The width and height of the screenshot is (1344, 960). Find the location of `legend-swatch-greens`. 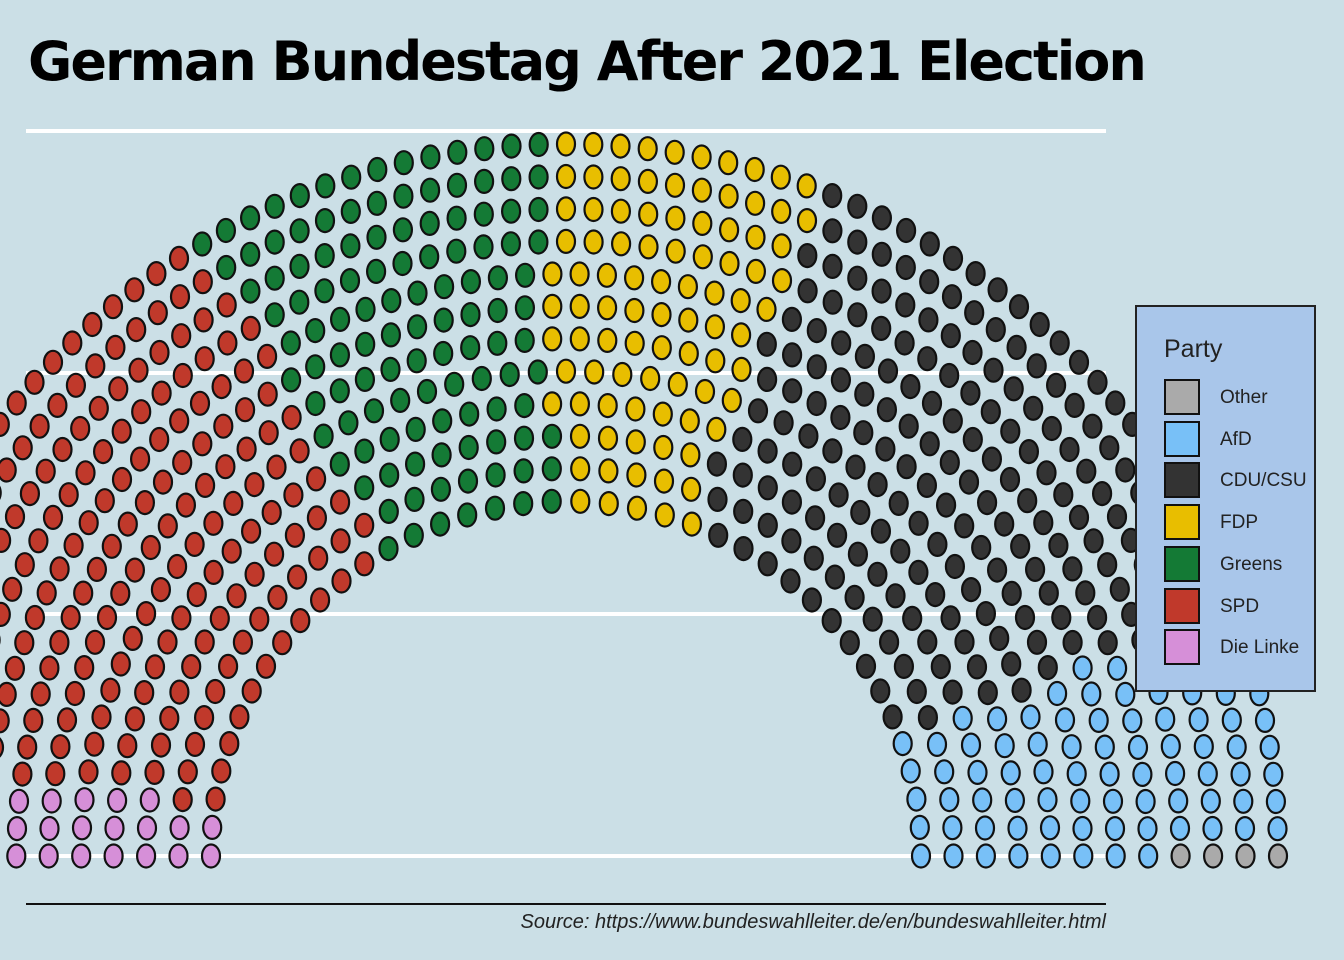

legend-swatch-greens is located at coordinates (1182, 563).